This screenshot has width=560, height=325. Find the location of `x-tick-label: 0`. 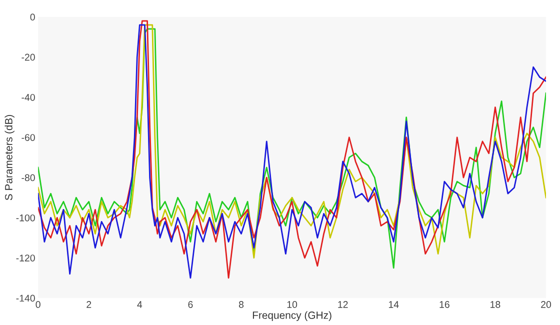

x-tick-label: 0 is located at coordinates (38, 304).